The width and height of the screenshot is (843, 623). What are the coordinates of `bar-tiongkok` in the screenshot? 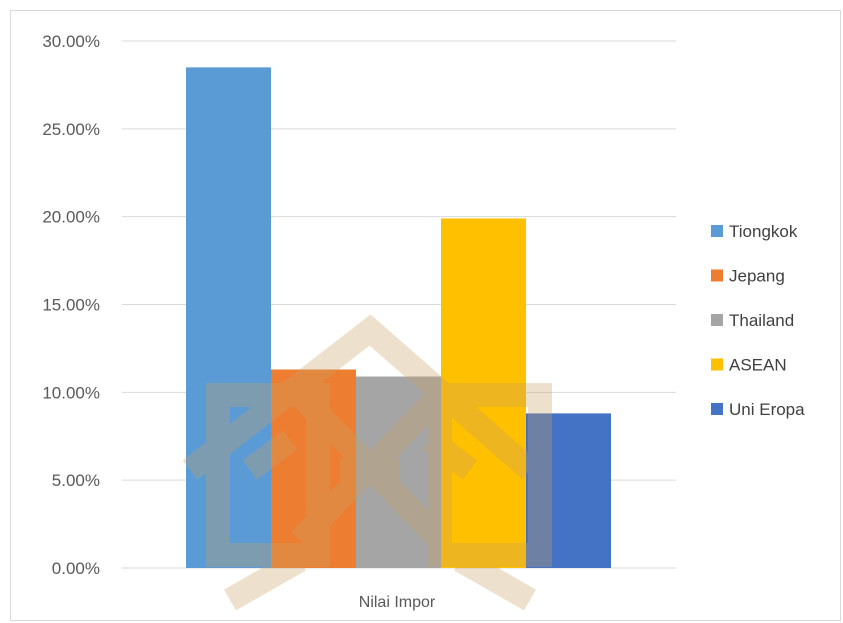 It's located at (228, 317).